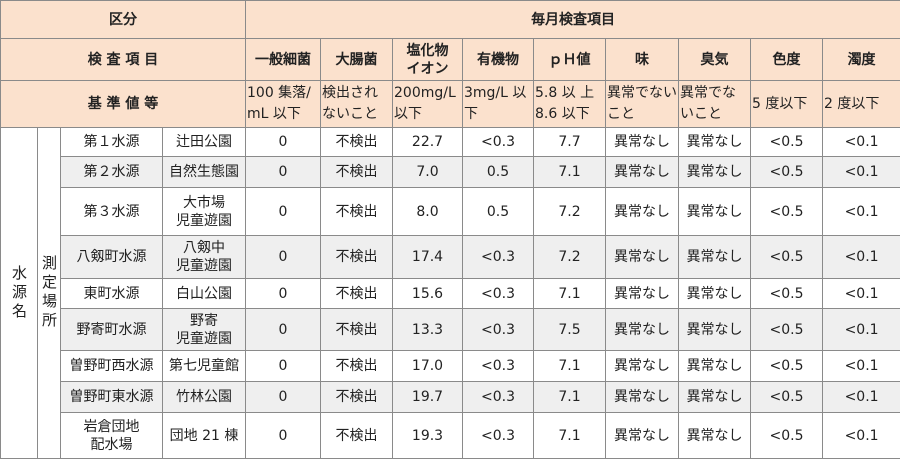  I want to click on monthly-header: 毎月検査項目, so click(573, 20).